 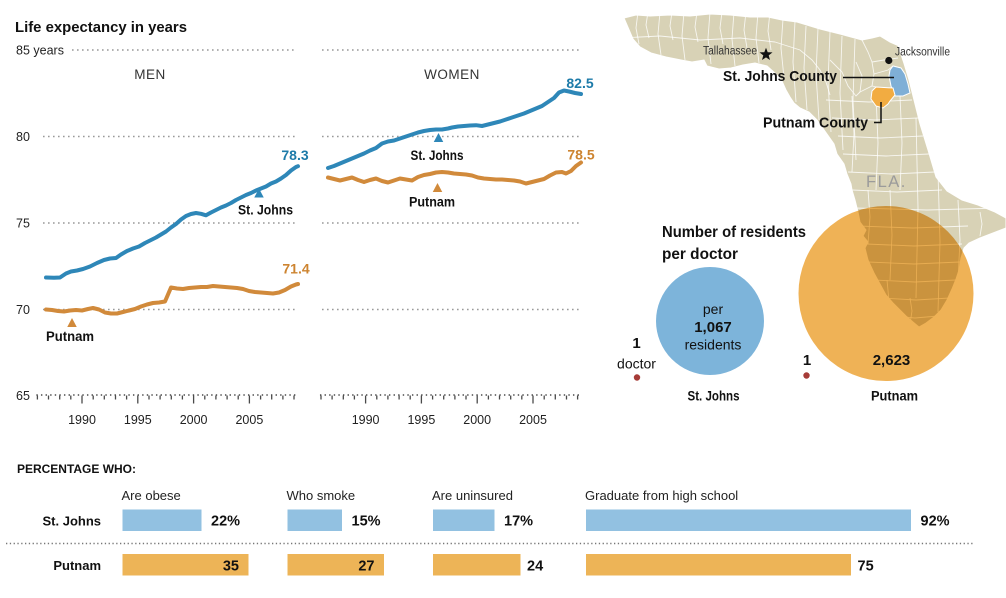 I want to click on svg-text: 70, so click(x=23, y=310).